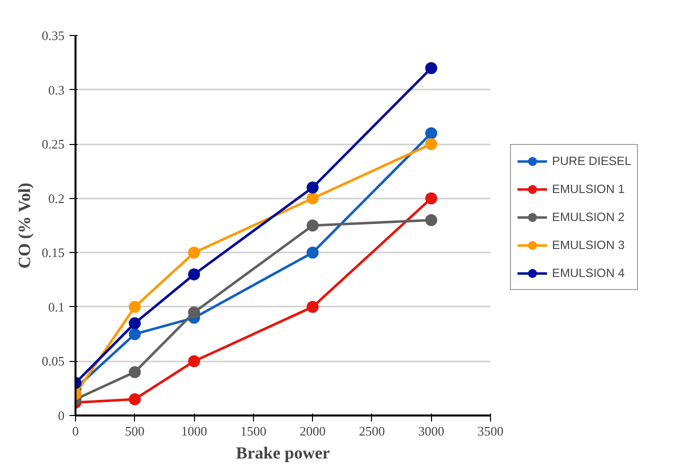 The image size is (683, 470). I want to click on x-tick-label: 3500, so click(491, 431).